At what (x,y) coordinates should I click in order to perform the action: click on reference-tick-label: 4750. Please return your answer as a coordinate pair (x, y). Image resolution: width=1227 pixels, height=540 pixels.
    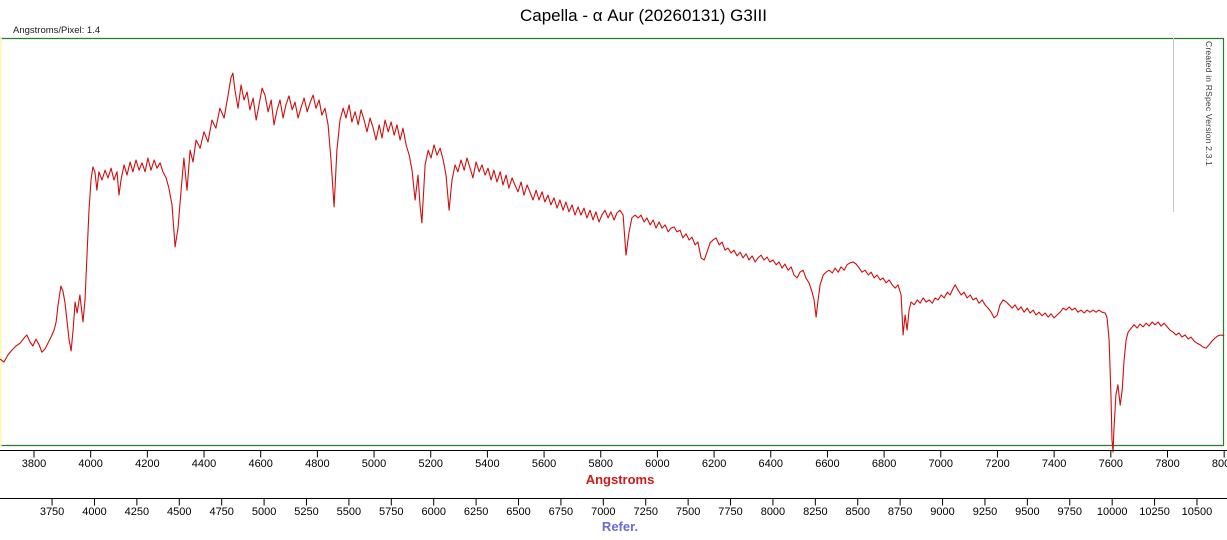
    Looking at the image, I should click on (221, 512).